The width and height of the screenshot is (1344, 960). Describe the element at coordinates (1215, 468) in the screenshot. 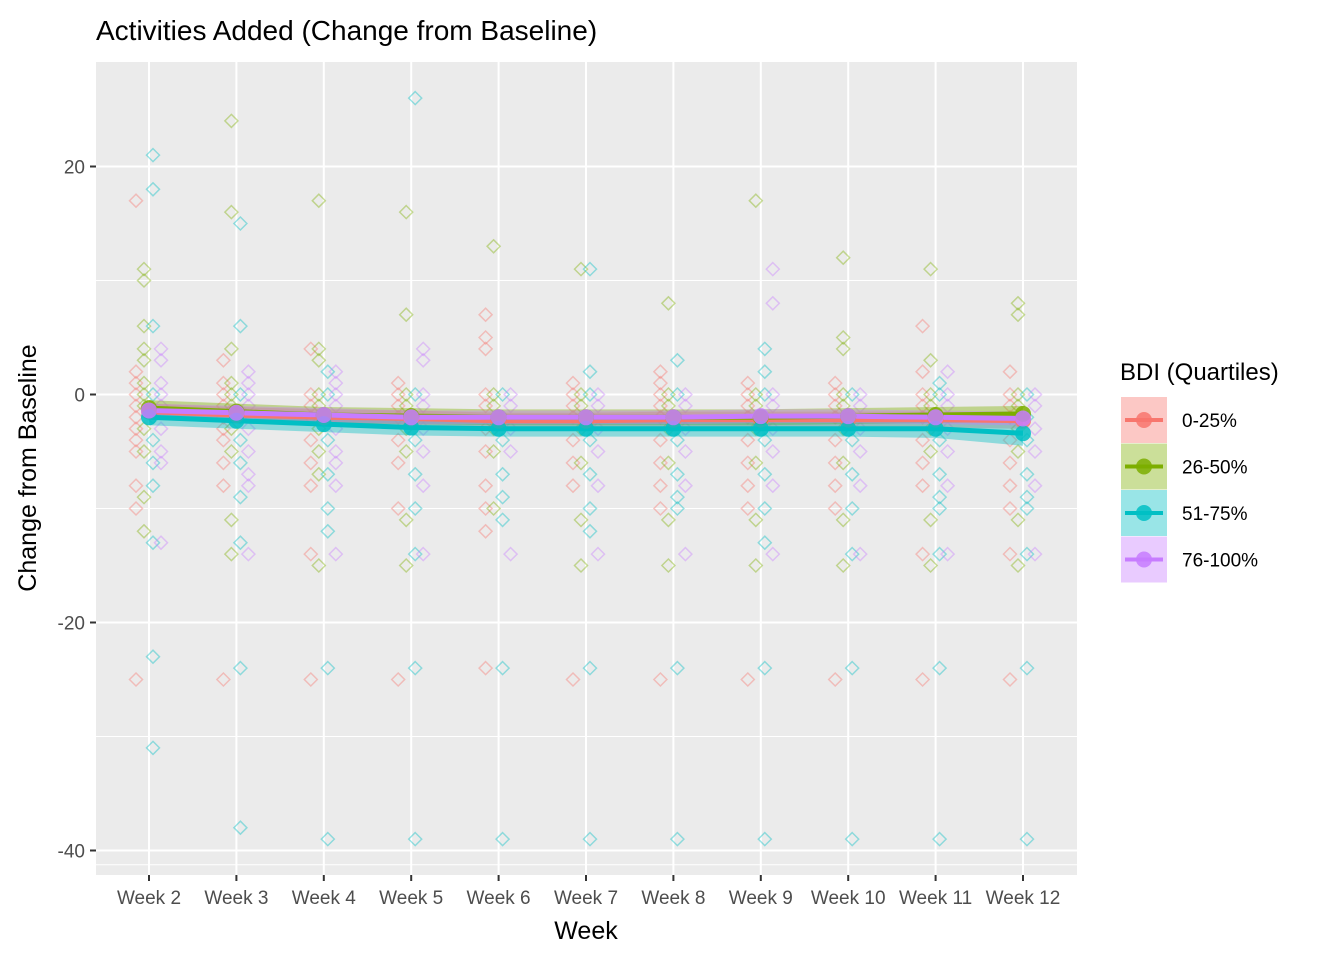

I see `legend-label: 26-50%` at that location.